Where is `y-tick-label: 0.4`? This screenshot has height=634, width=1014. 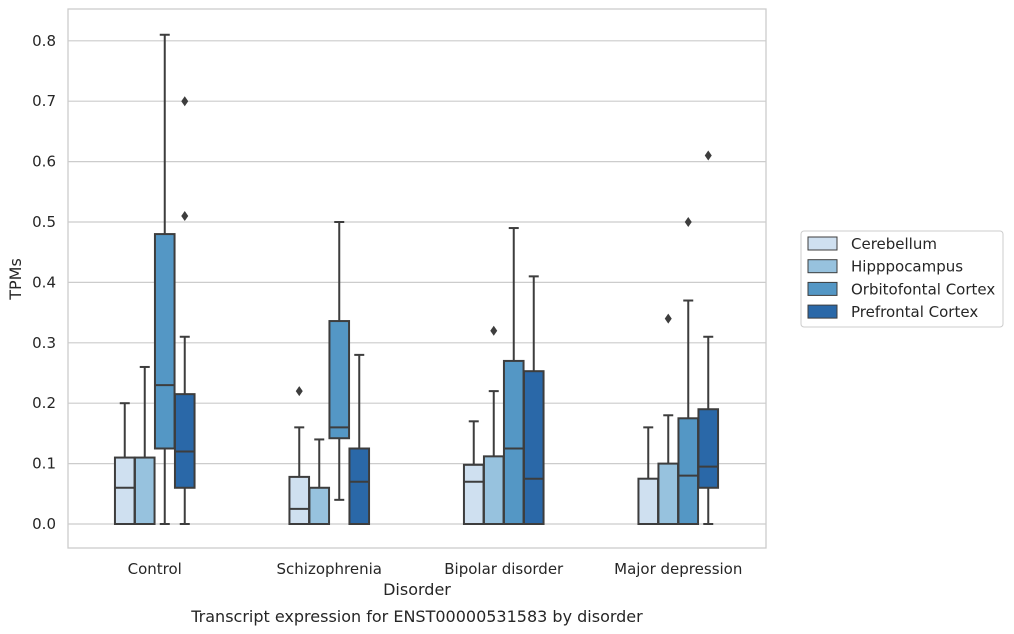 y-tick-label: 0.4 is located at coordinates (44, 282).